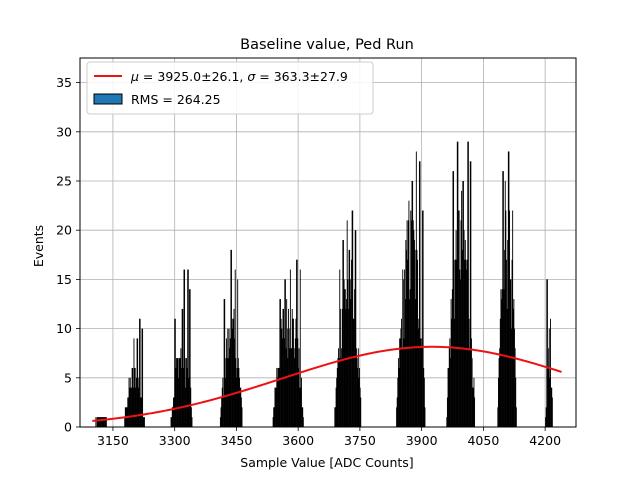 Image resolution: width=640 pixels, height=480 pixels. Describe the element at coordinates (422, 440) in the screenshot. I see `x-tick-label: 3900` at that location.